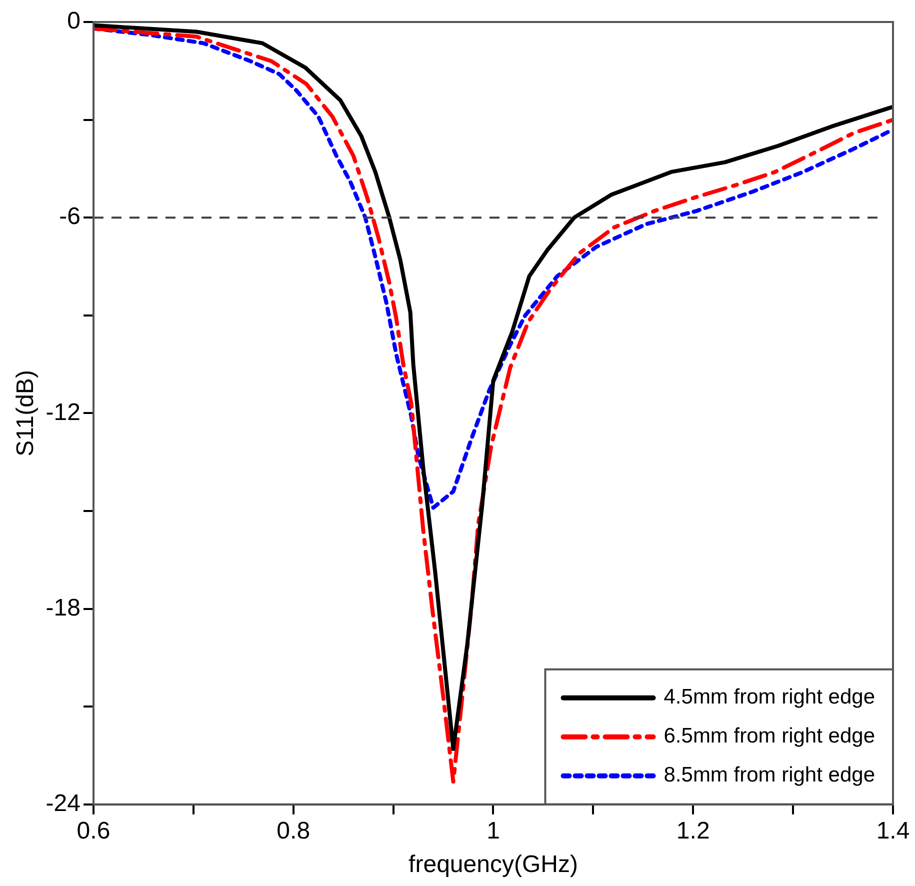 Image resolution: width=915 pixels, height=886 pixels. I want to click on y-axis-title: S11(dB), so click(26, 413).